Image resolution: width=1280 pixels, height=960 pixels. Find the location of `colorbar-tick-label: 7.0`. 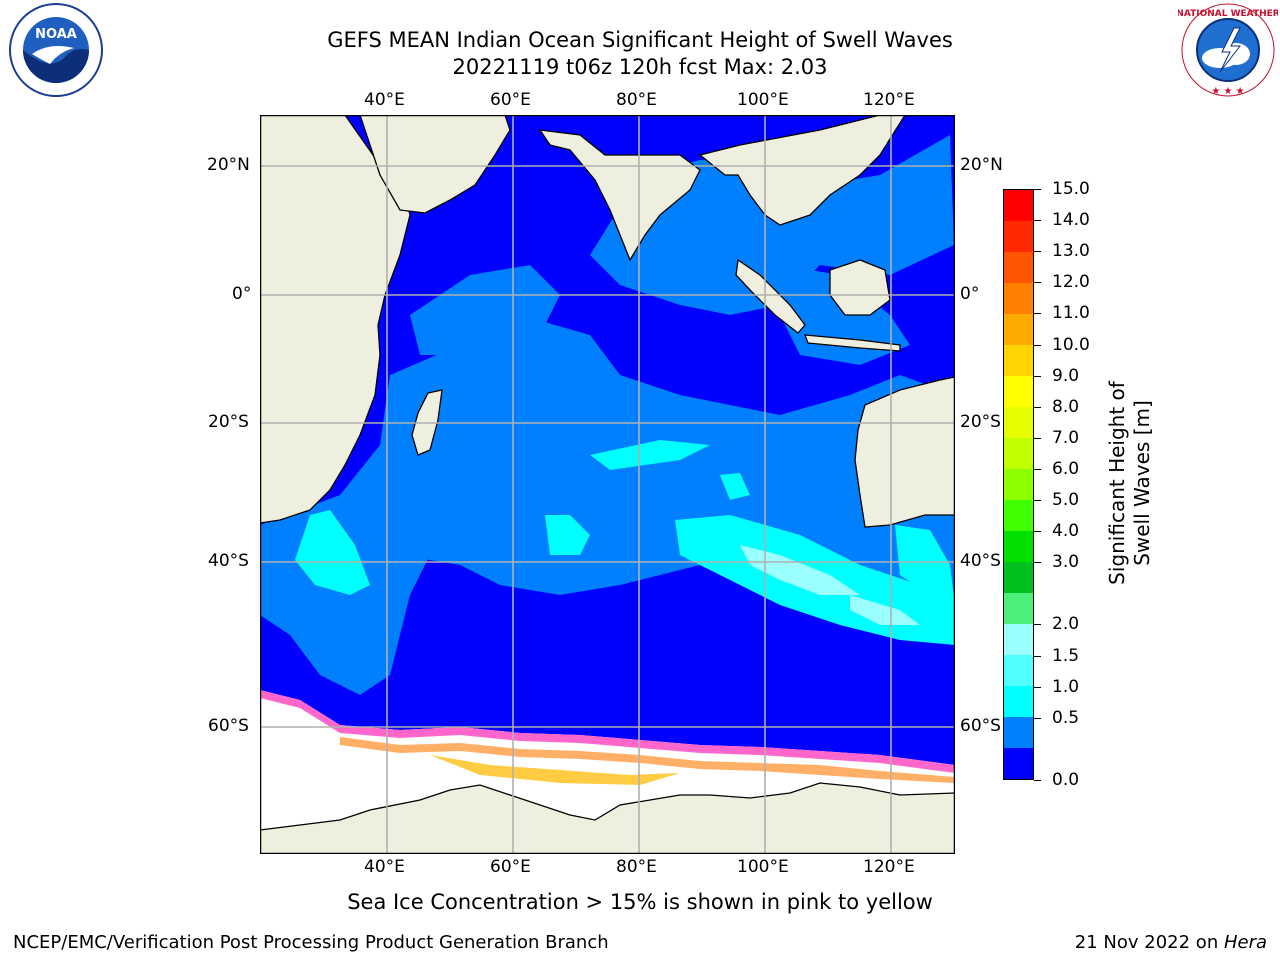

colorbar-tick-label: 7.0 is located at coordinates (1066, 437).